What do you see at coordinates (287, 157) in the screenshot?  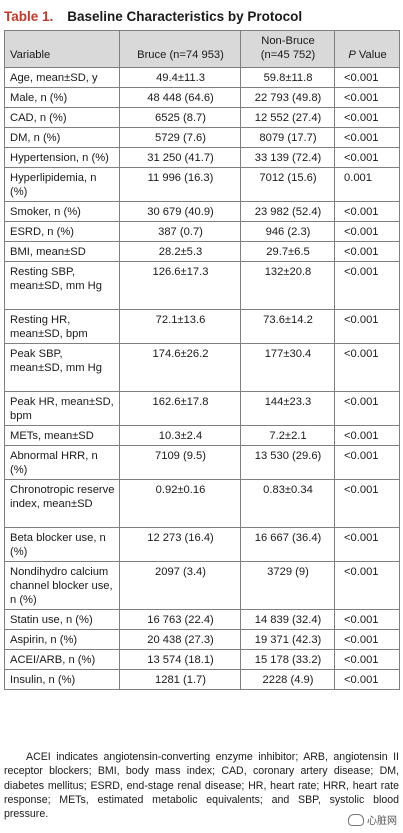 I see `cell-nonbruce: 33 139 (72.4)` at bounding box center [287, 157].